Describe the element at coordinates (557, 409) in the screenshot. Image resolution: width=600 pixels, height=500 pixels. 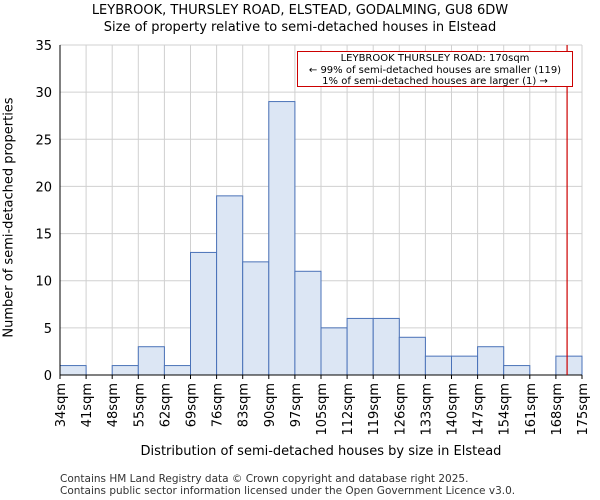
I see `x-tick-label: 168sqm` at that location.